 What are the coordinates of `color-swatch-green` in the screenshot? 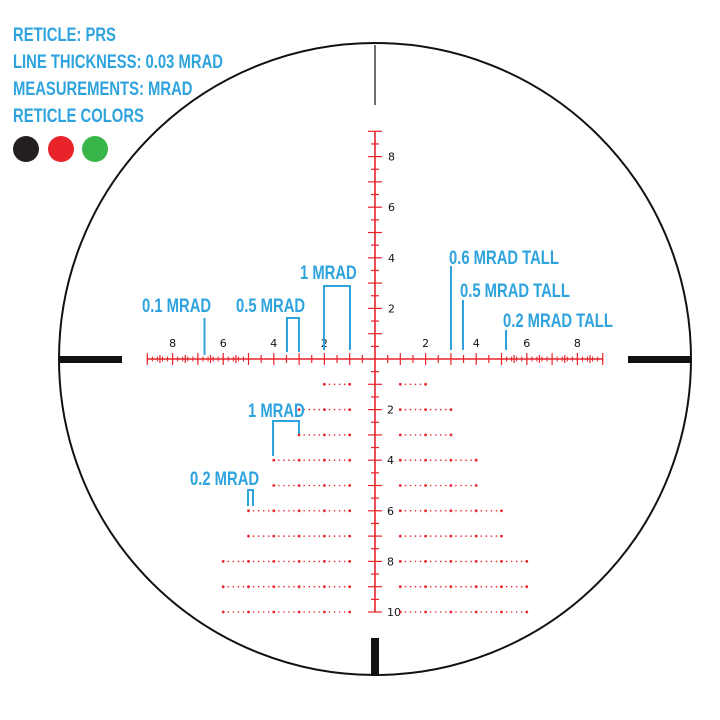 It's located at (95, 149).